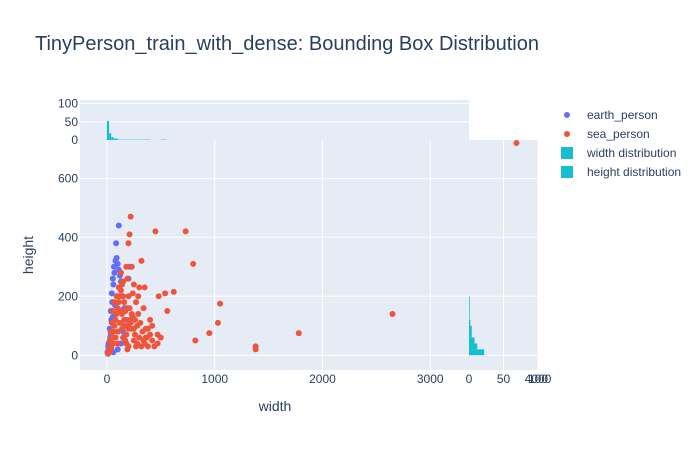 The height and width of the screenshot is (450, 700). Describe the element at coordinates (634, 172) in the screenshot. I see `legend-label: height distribution` at that location.